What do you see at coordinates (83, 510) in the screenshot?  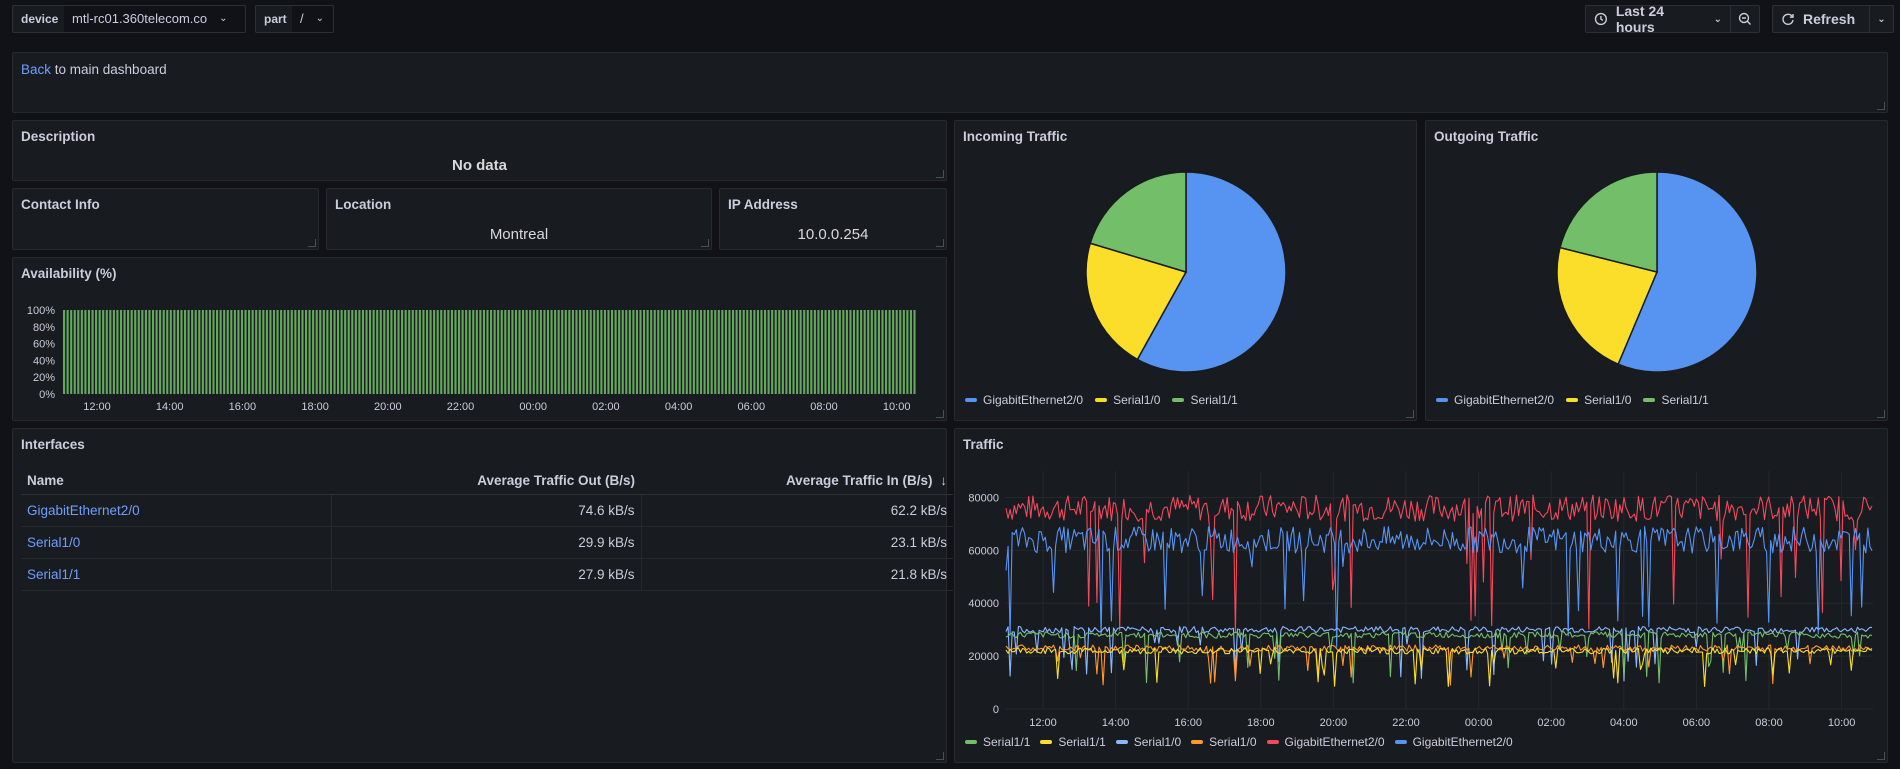 I see `interface-link: GigabitEthernet2/0` at bounding box center [83, 510].